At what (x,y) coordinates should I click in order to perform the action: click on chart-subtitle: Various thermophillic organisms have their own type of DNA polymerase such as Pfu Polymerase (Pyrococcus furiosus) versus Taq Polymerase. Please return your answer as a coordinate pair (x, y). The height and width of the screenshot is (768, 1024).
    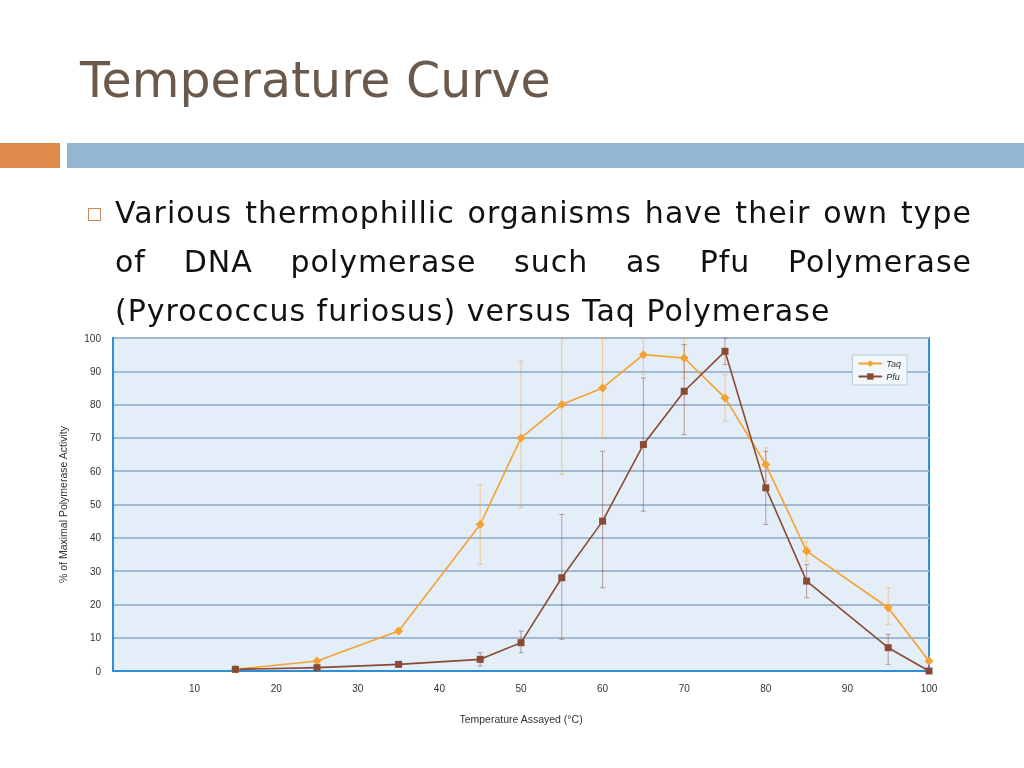
    Looking at the image, I should click on (543, 262).